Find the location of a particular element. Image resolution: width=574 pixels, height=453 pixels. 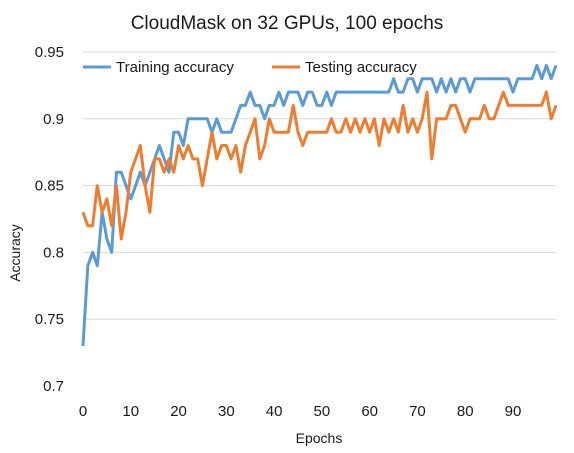

x-tick-label: 50 is located at coordinates (322, 411).